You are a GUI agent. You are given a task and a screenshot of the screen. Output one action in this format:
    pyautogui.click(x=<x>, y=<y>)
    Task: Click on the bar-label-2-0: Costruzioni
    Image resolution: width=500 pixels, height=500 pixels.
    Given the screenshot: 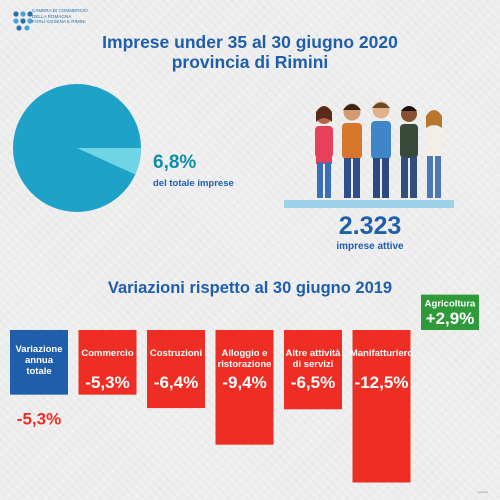 What is the action you would take?
    pyautogui.click(x=176, y=353)
    